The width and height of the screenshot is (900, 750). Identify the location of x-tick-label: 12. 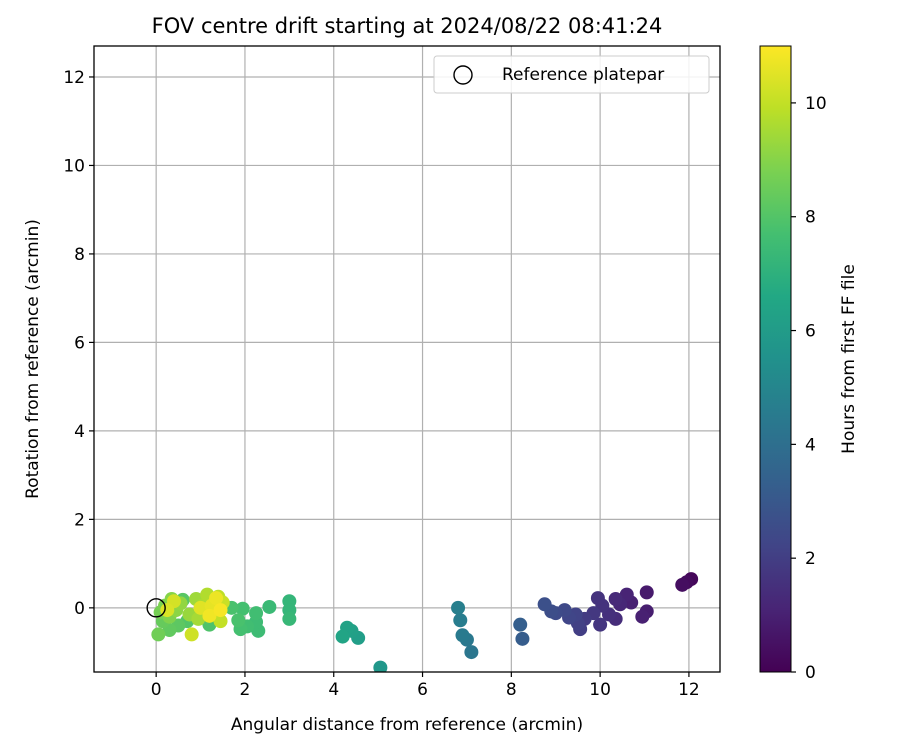
(689, 690).